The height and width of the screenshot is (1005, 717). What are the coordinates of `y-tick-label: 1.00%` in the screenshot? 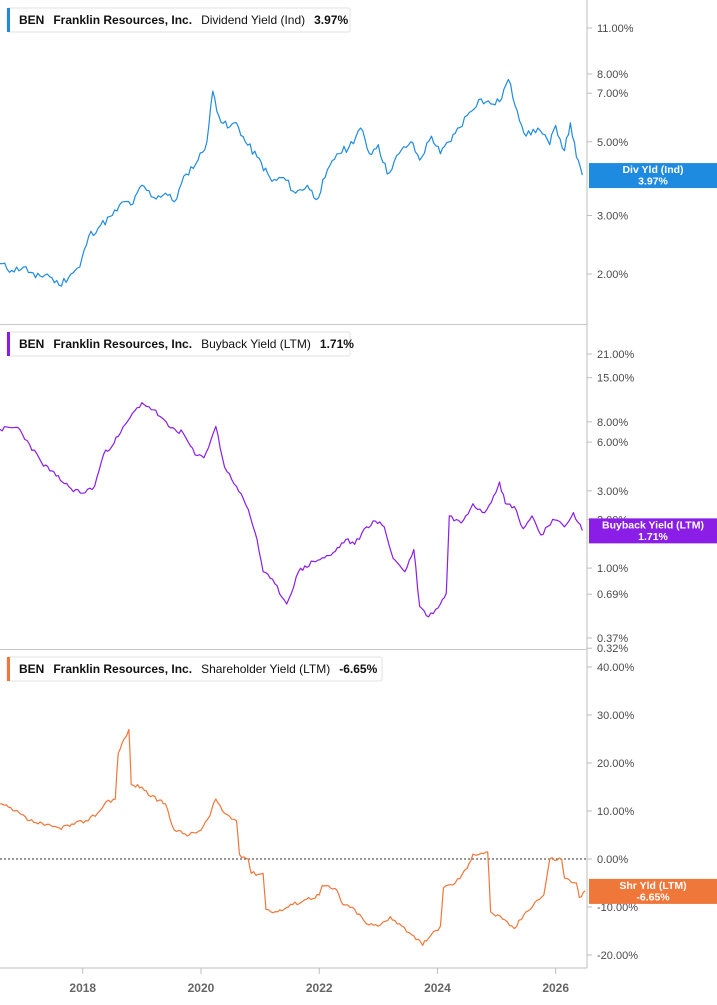 It's located at (612, 569).